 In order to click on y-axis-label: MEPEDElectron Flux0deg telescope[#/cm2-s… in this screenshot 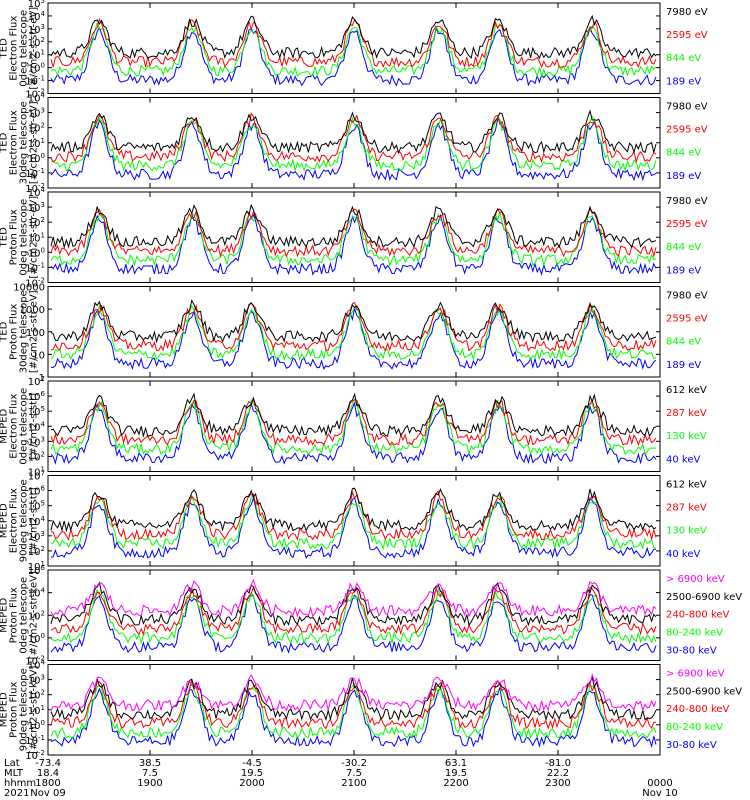, I will do `click(20, 426)`.